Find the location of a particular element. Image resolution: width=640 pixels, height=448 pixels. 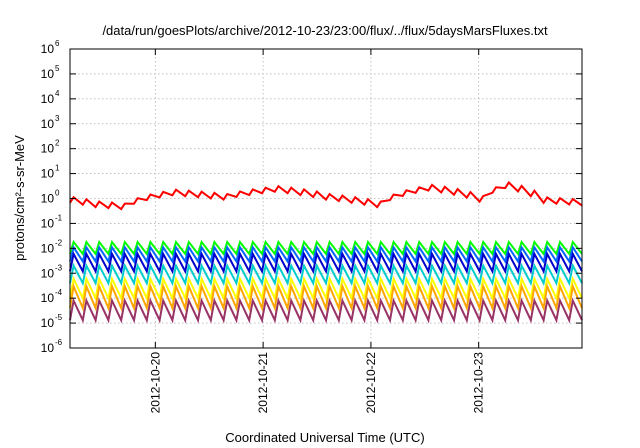

y-tick-exponent: 1 is located at coordinates (57, 168).